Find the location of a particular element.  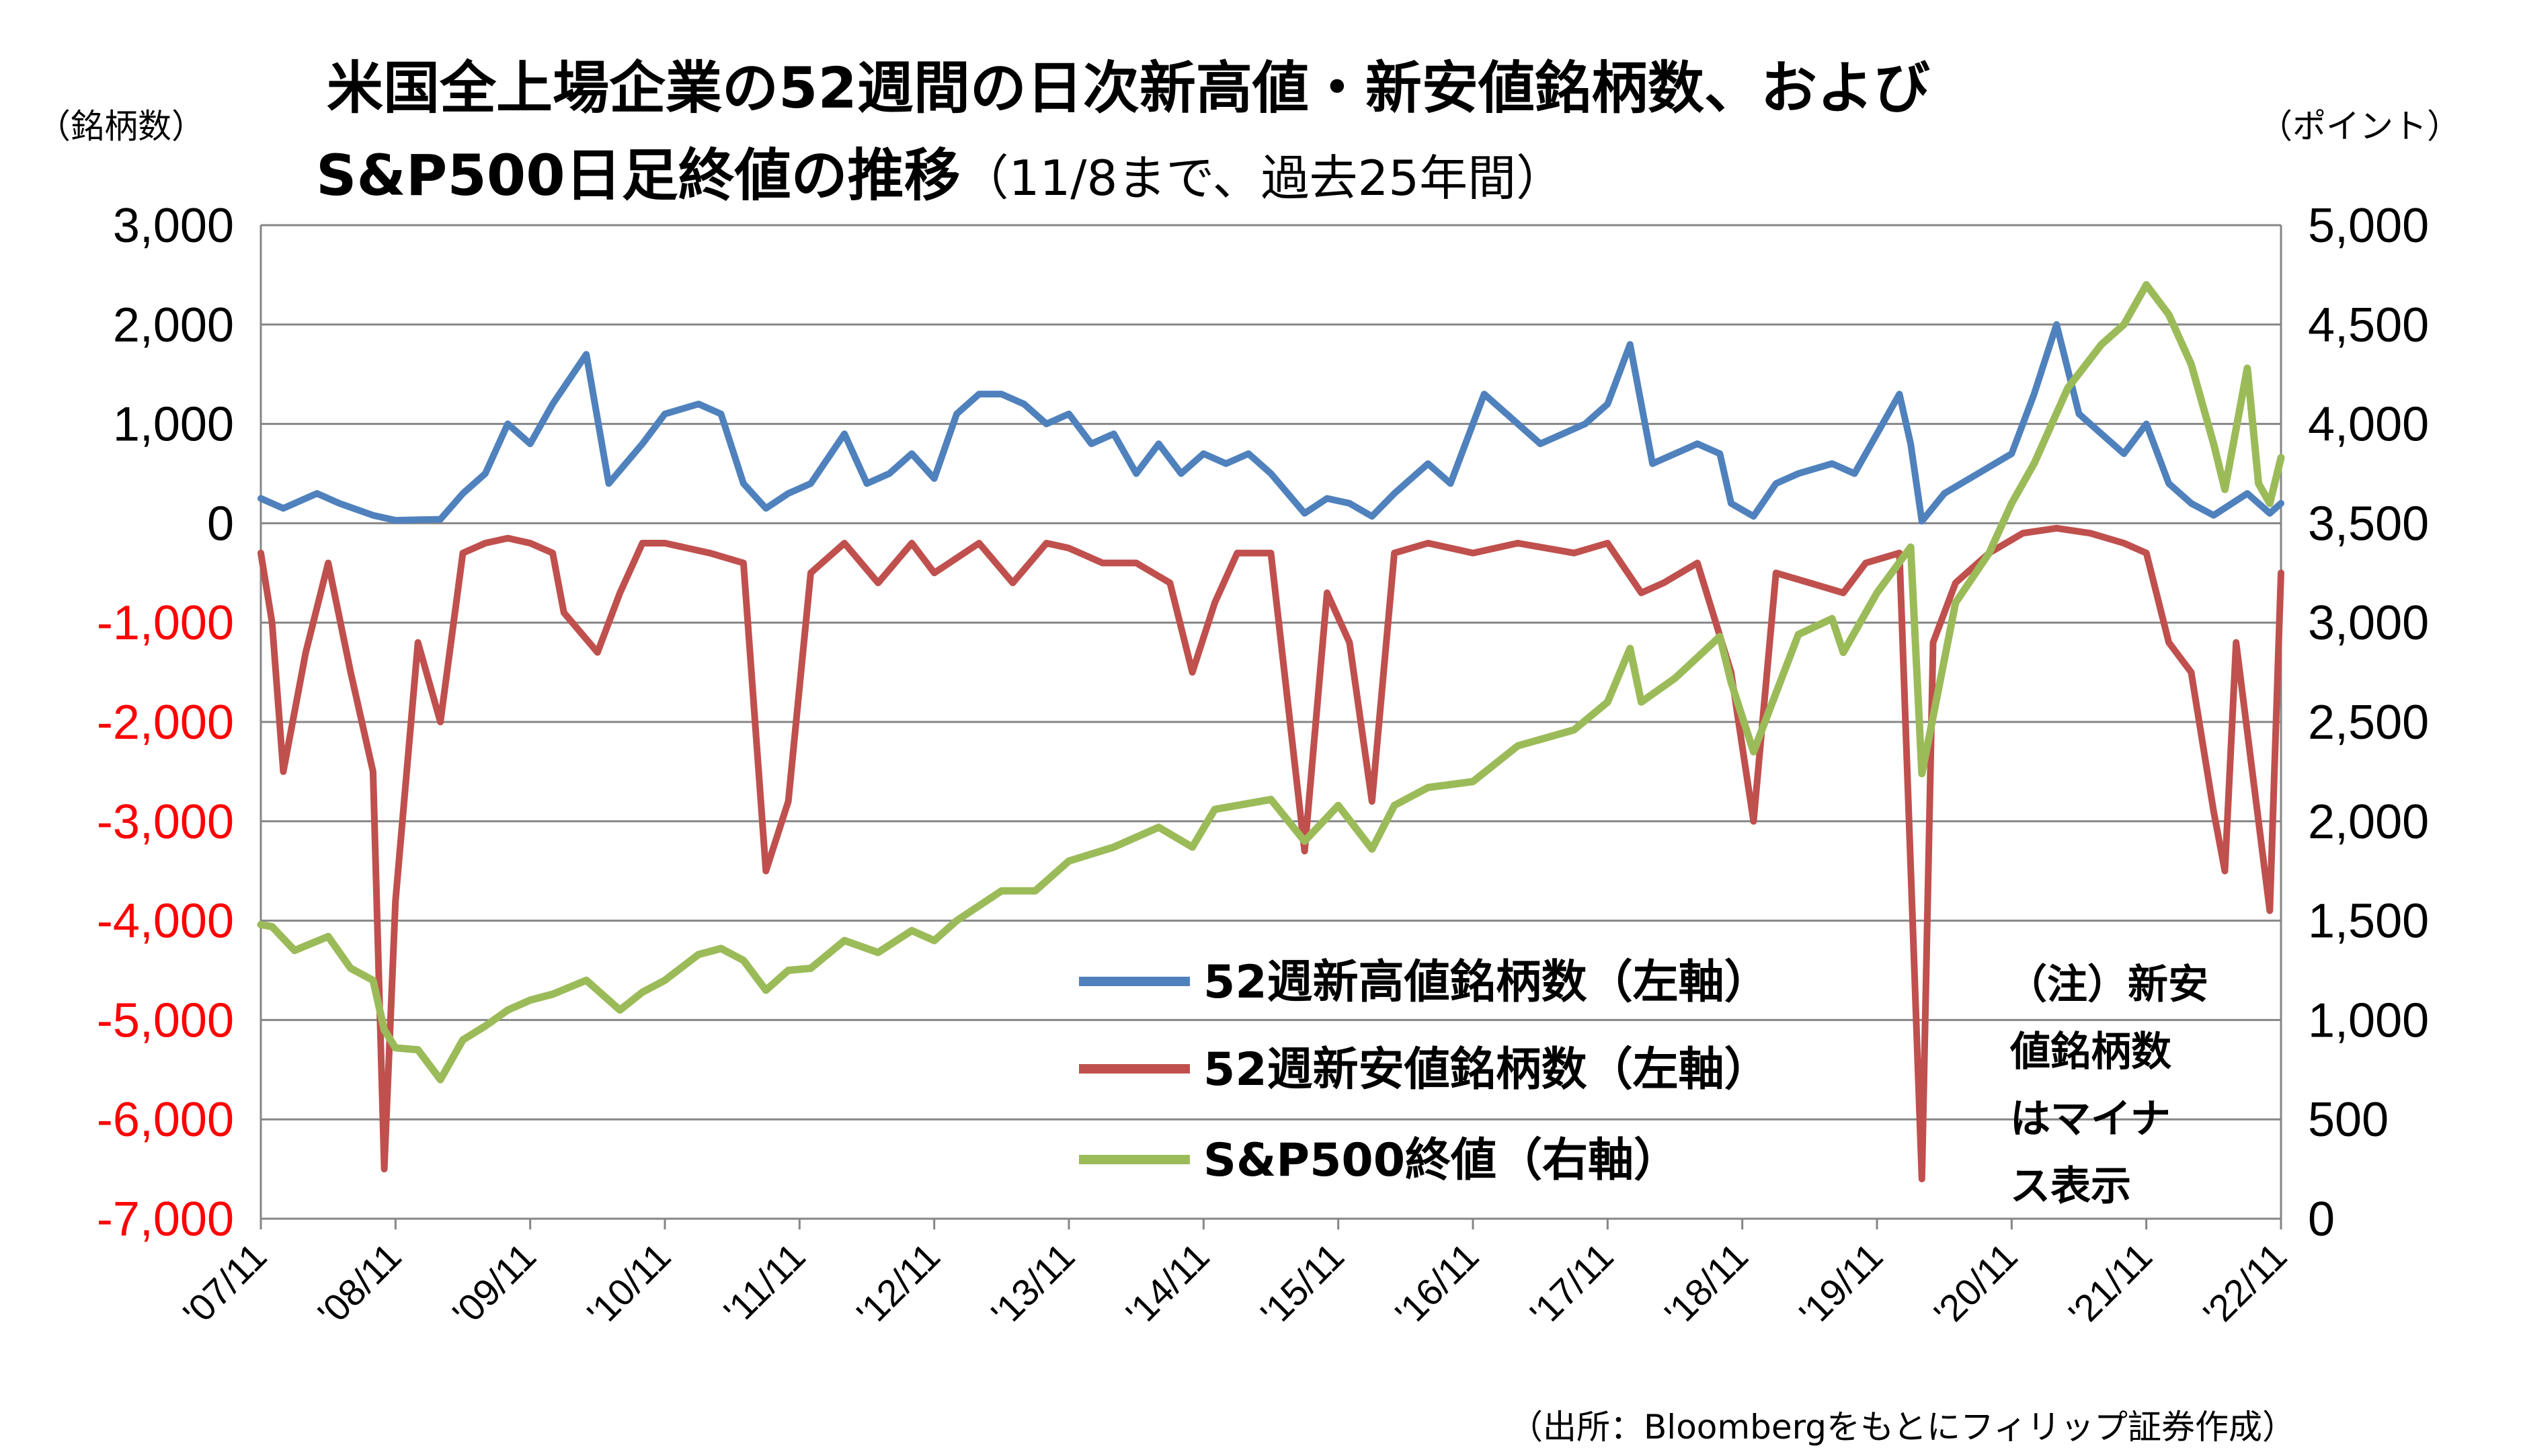

title-line-2: S&P500日足終値の推移（11/8まで、過去25年間） is located at coordinates (940, 176).